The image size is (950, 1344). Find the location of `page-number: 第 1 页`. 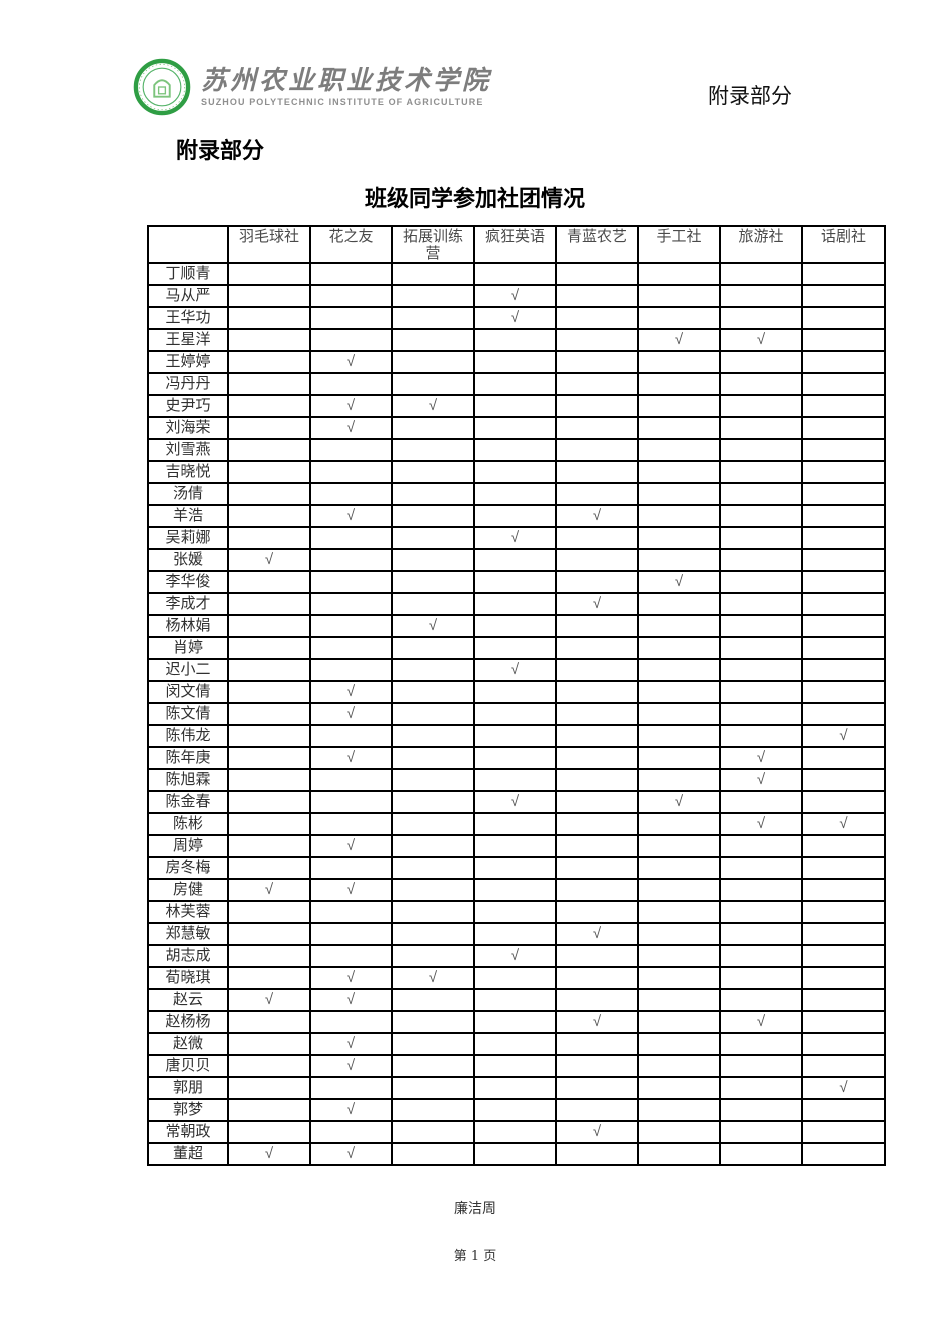

page-number: 第 1 页 is located at coordinates (475, 1256).